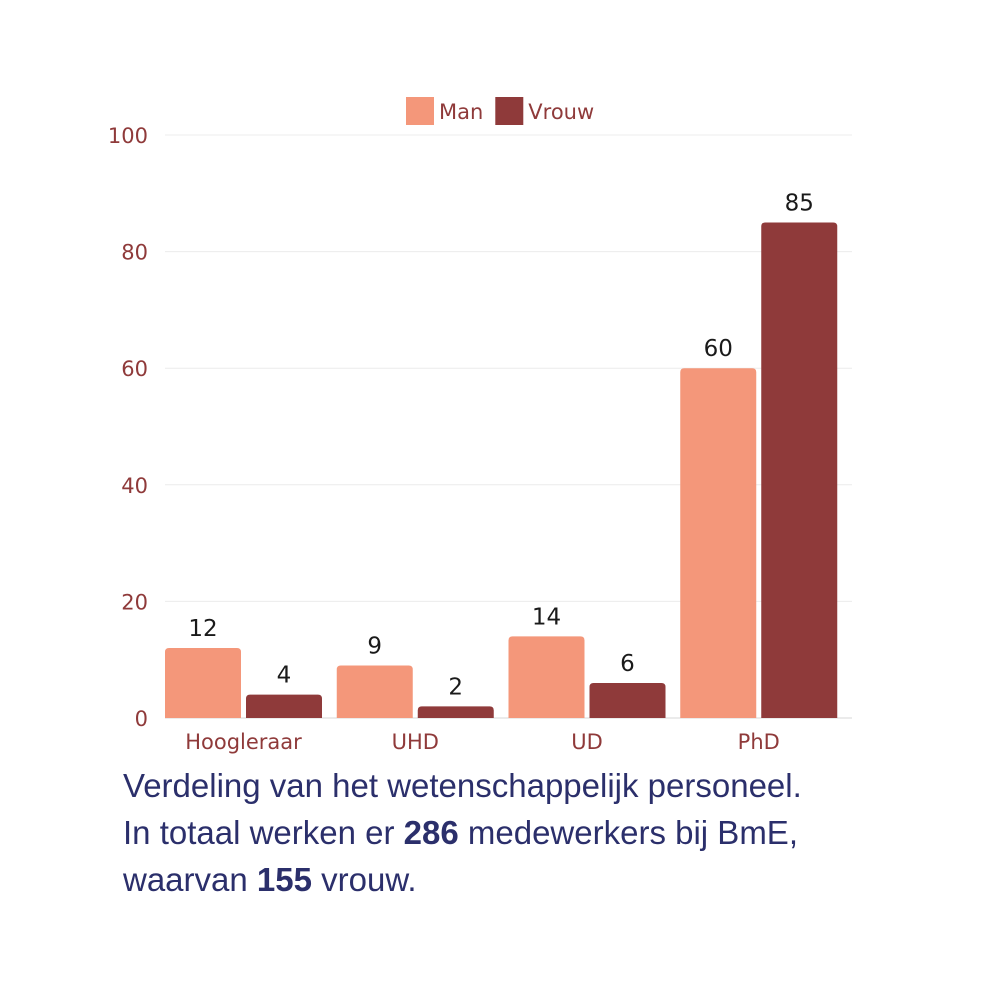 This screenshot has height=986, width=1000. Describe the element at coordinates (284, 706) in the screenshot. I see `bar-vrouw-hoogleraar` at that location.